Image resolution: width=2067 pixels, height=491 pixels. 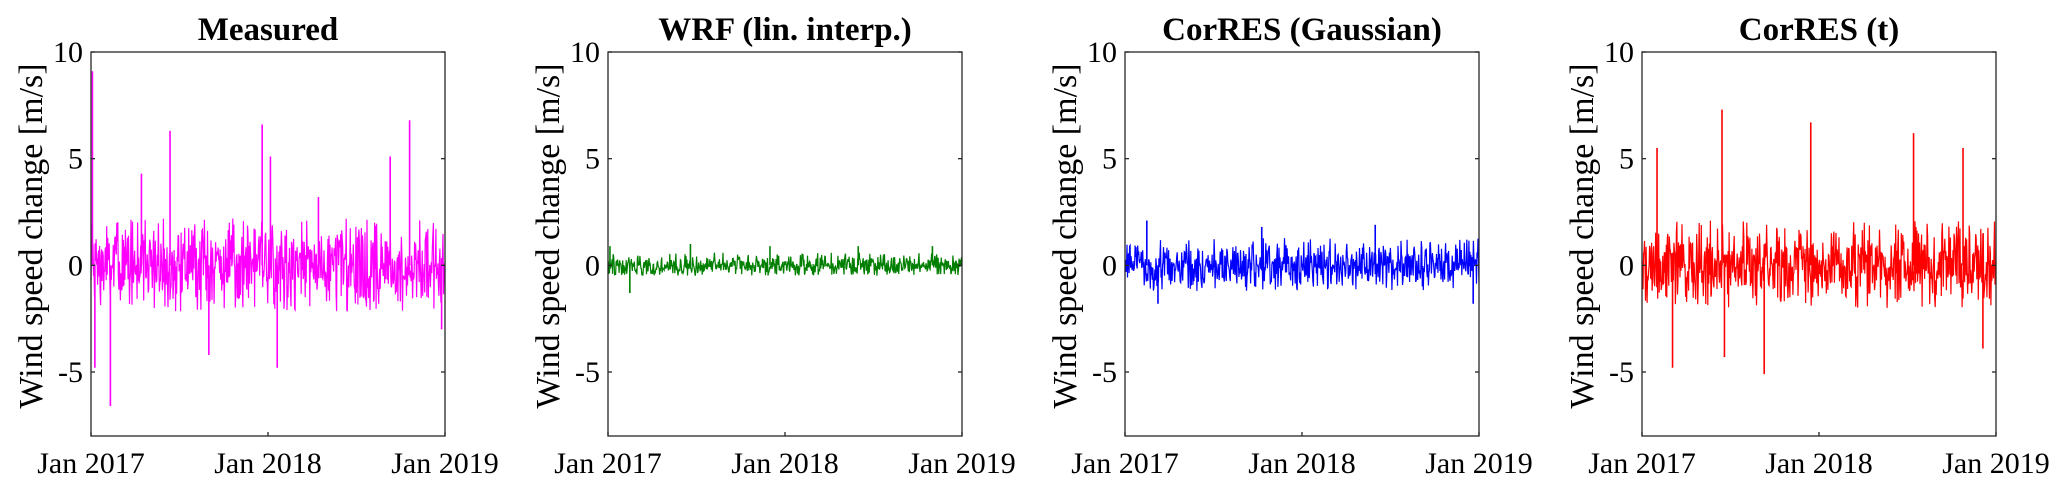 What do you see at coordinates (1302, 30) in the screenshot?
I see `chart-title: CorRES (Gaussian)` at bounding box center [1302, 30].